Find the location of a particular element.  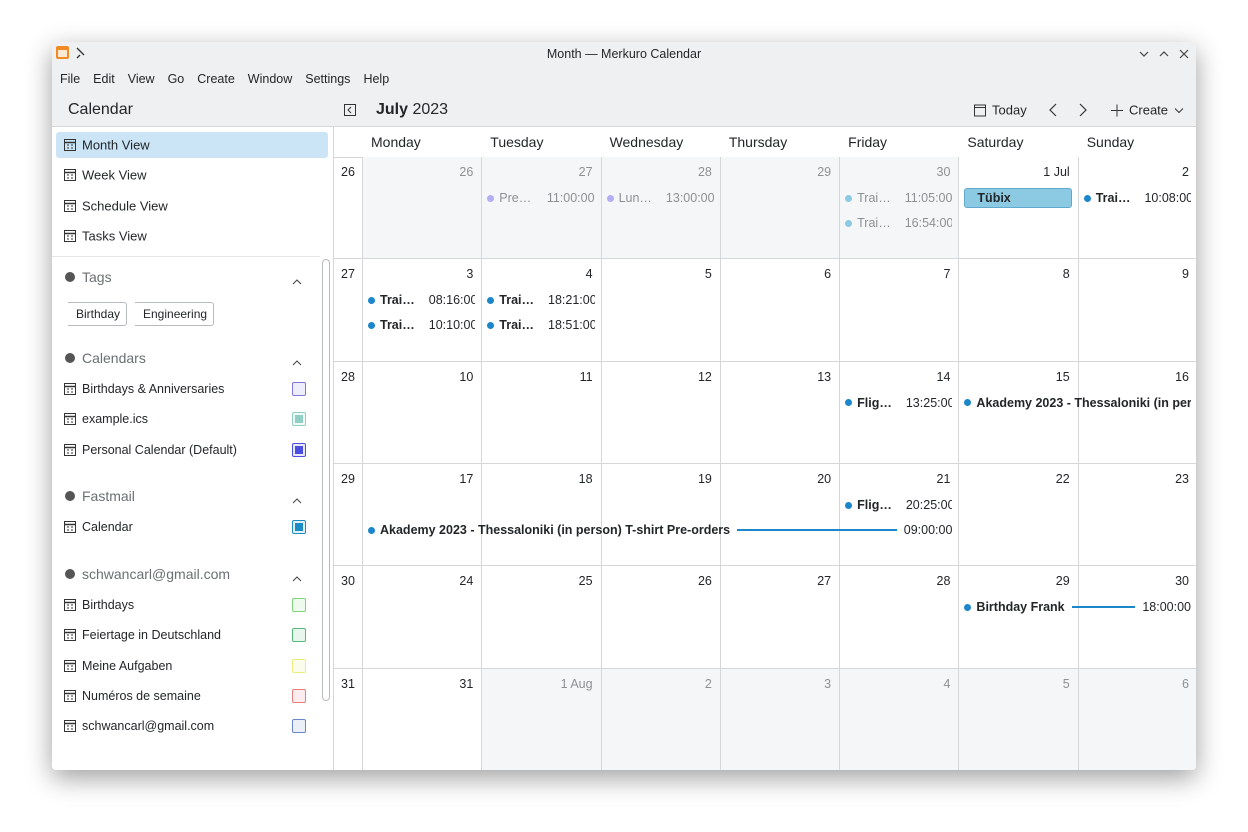

menu-item: File is located at coordinates (70, 79).